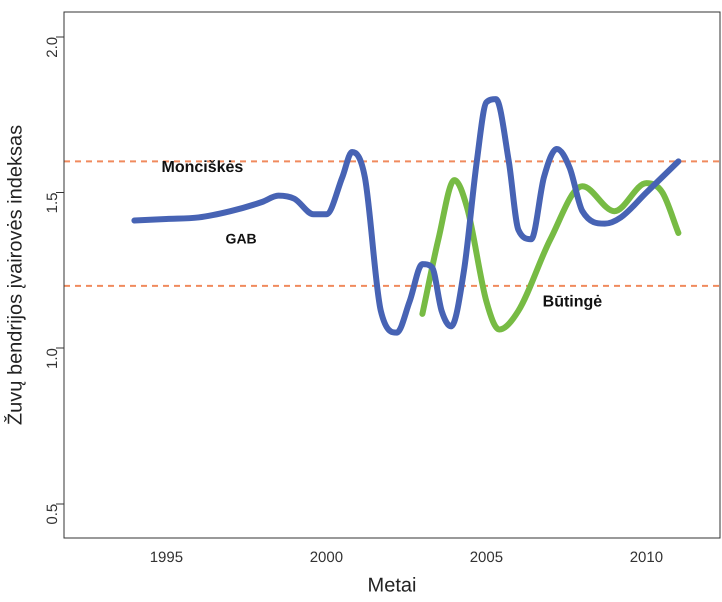 This screenshot has width=722, height=602. I want to click on x-tick-label: 2010, so click(647, 557).